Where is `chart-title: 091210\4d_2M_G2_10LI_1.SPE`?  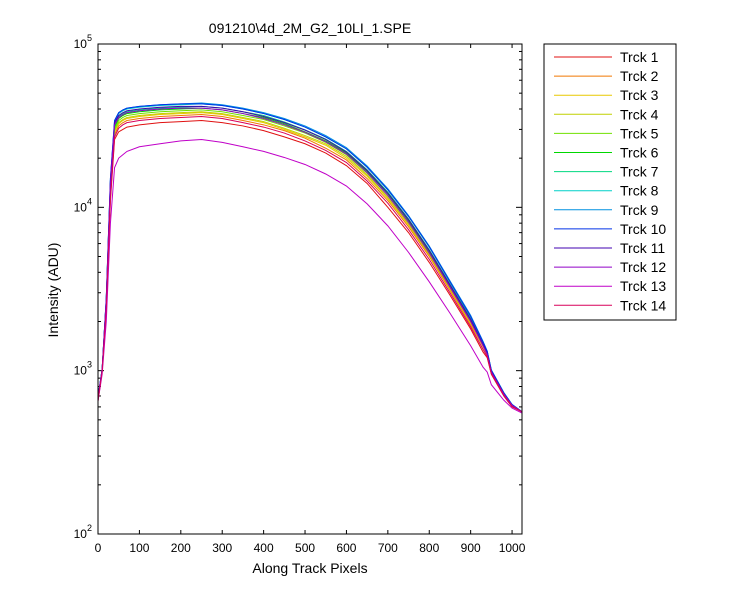
chart-title: 091210\4d_2M_G2_10LI_1.SPE is located at coordinates (310, 28).